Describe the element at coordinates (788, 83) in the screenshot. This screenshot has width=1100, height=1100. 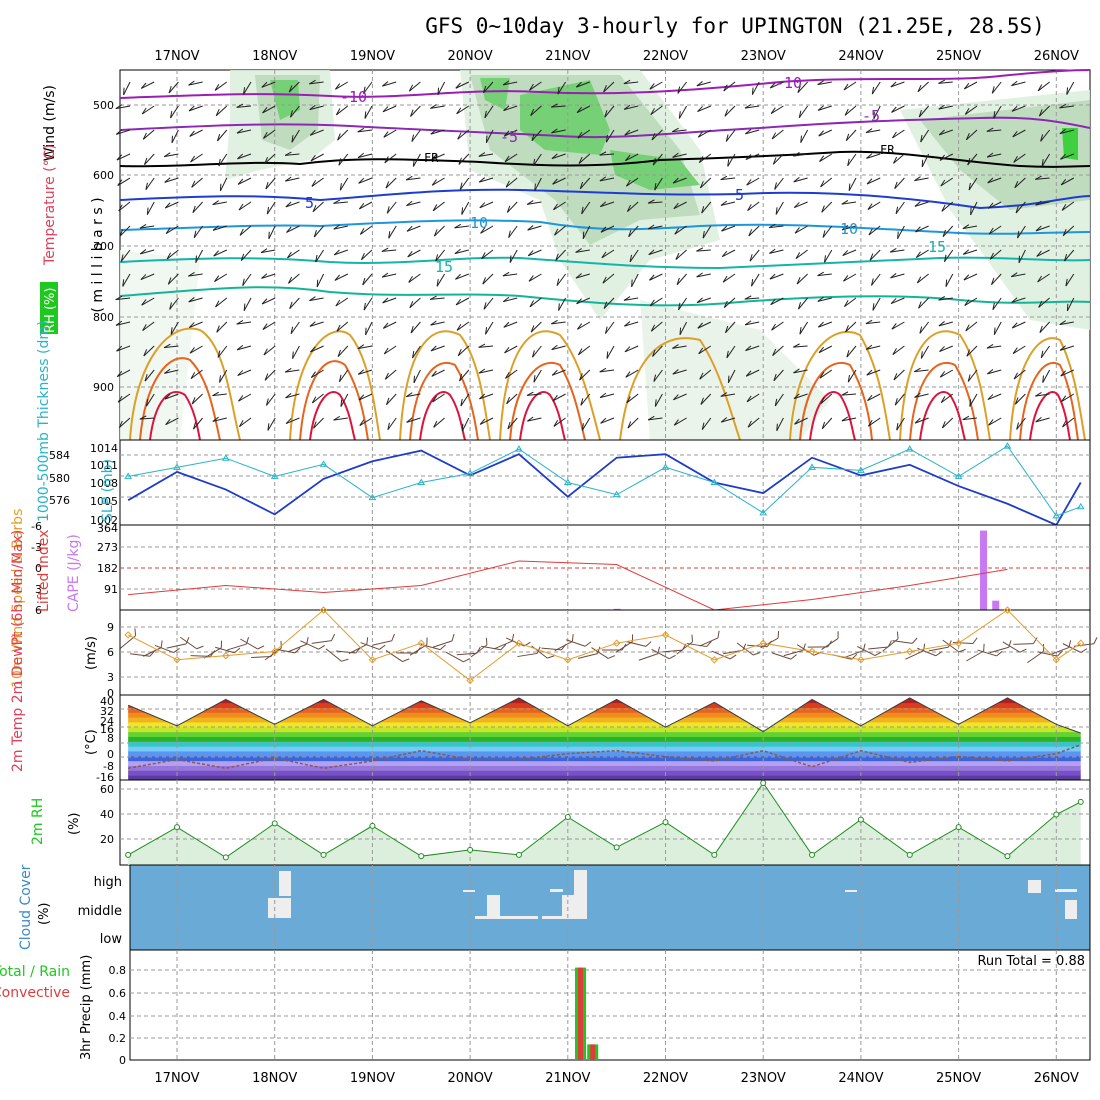
I see `label-minus10-b: -10` at that location.